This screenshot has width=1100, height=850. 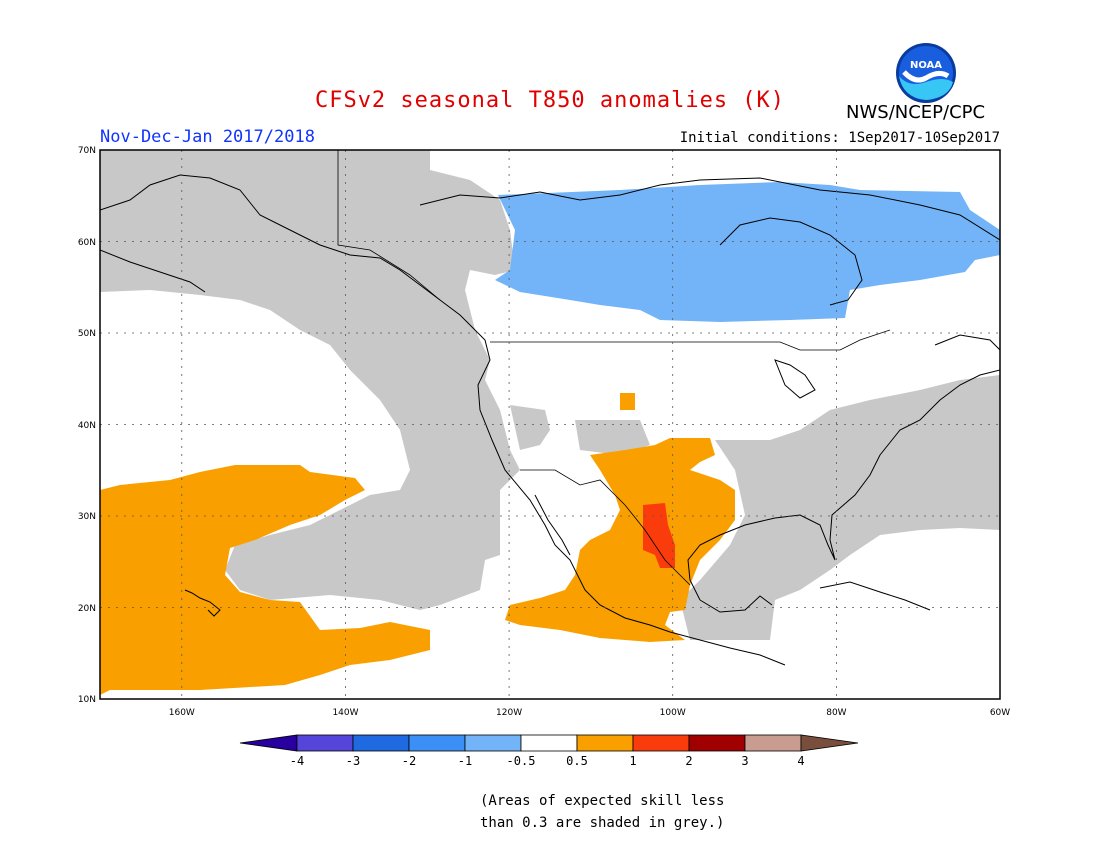 What do you see at coordinates (87, 517) in the screenshot?
I see `lat-label: 30N` at bounding box center [87, 517].